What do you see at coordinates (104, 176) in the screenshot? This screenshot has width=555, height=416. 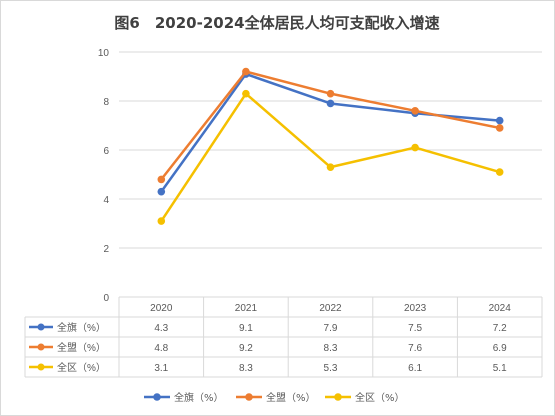 I see `y-axis-ticks: 0 2 4 6 8 10` at bounding box center [104, 176].